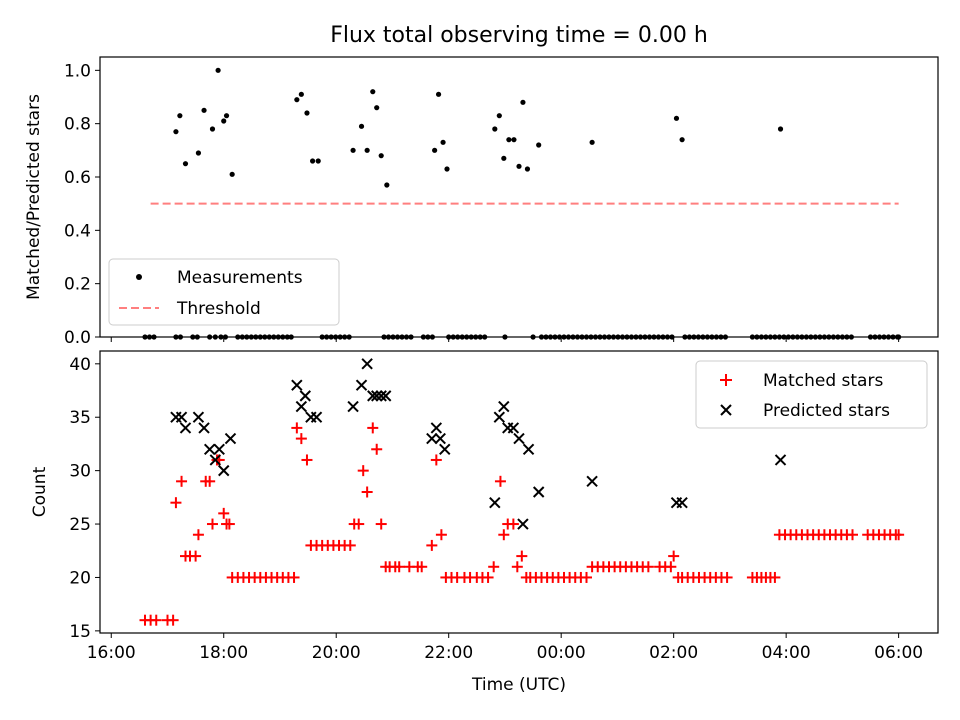  Describe the element at coordinates (898, 653) in the screenshot. I see `bottom-x-tick-label: 06:00` at that location.